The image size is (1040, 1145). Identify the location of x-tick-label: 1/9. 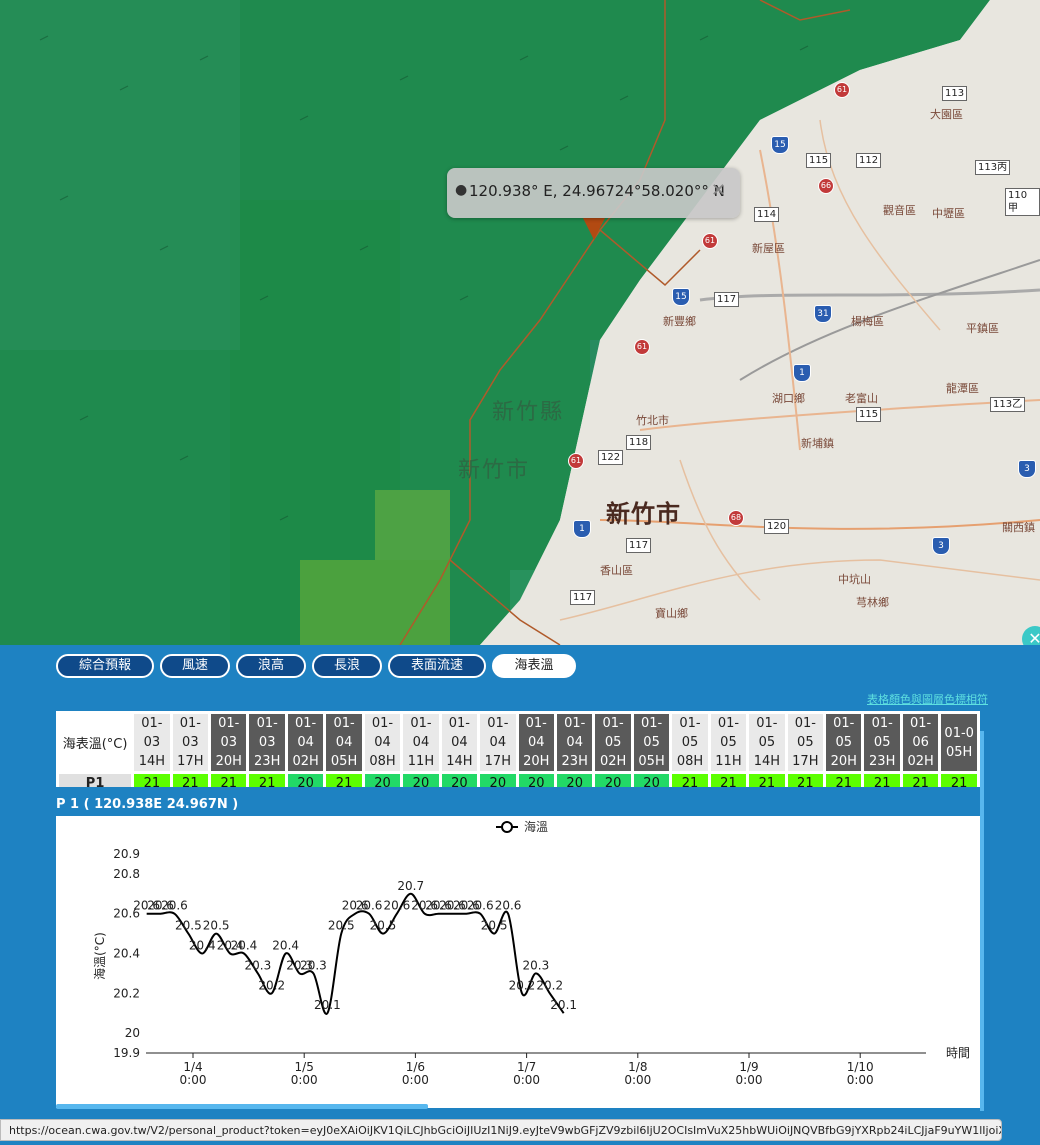
(748, 1067).